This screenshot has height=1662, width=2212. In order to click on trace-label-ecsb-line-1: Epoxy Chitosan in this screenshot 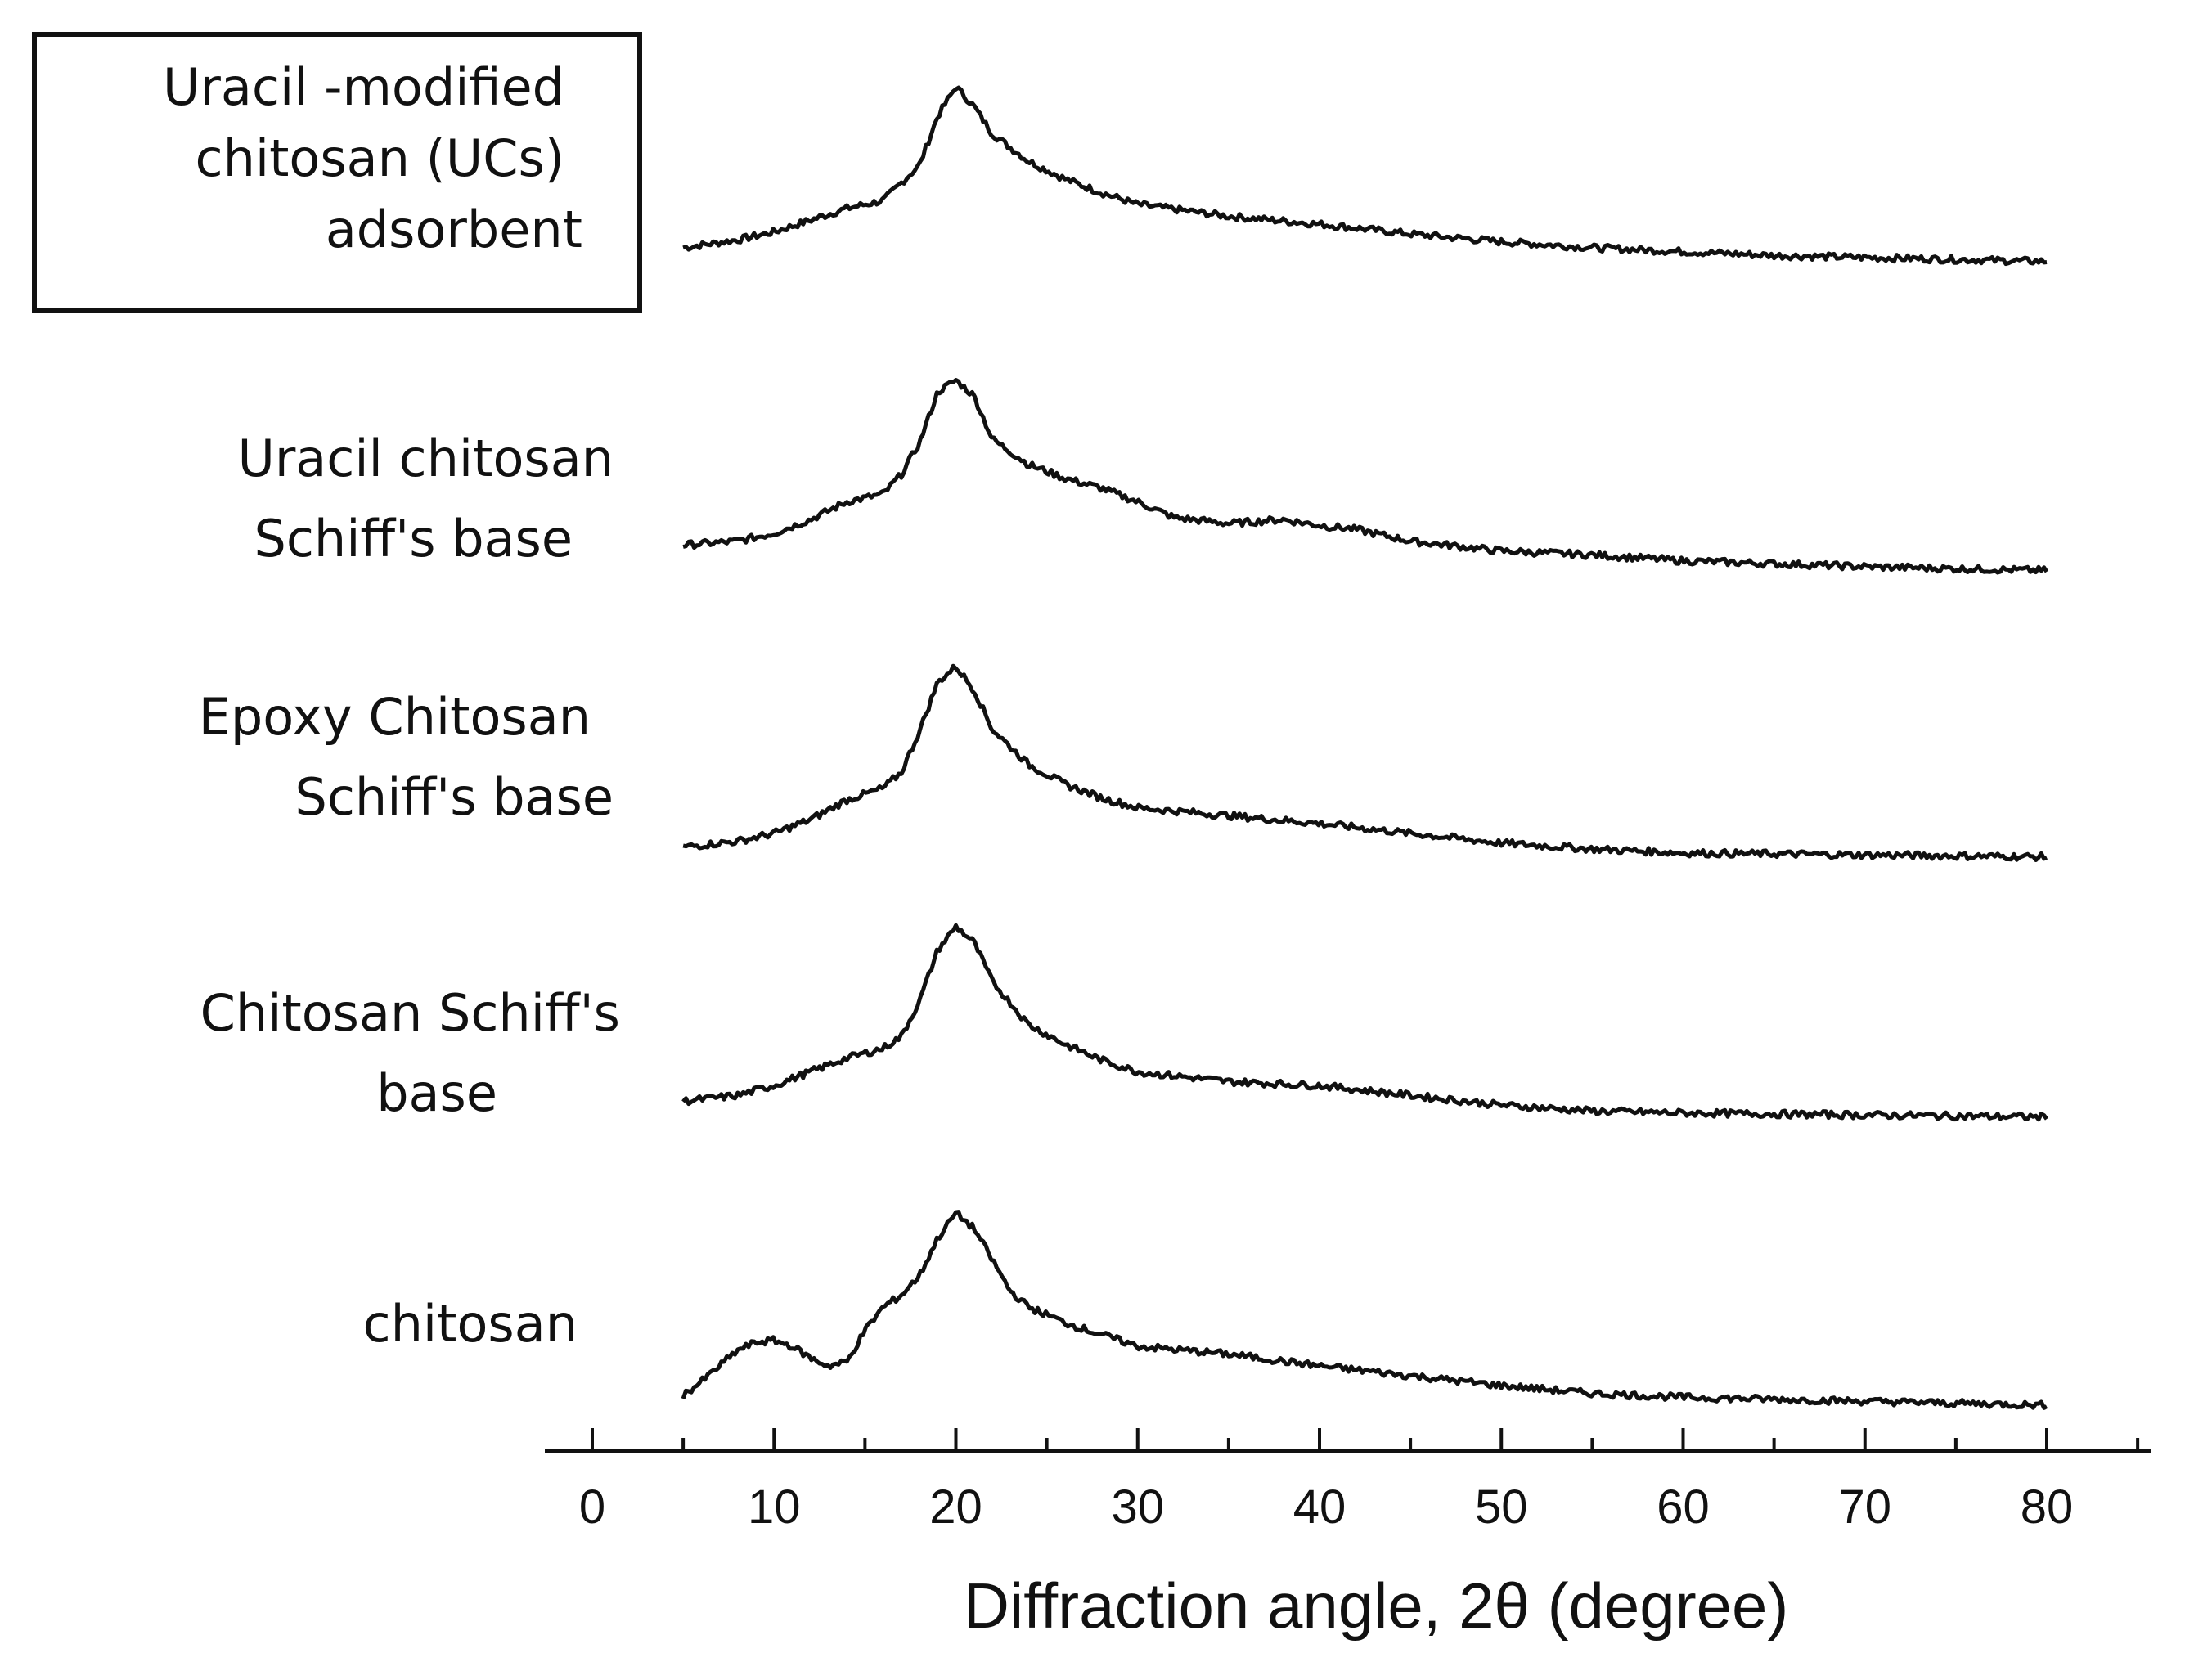, I will do `click(395, 717)`.